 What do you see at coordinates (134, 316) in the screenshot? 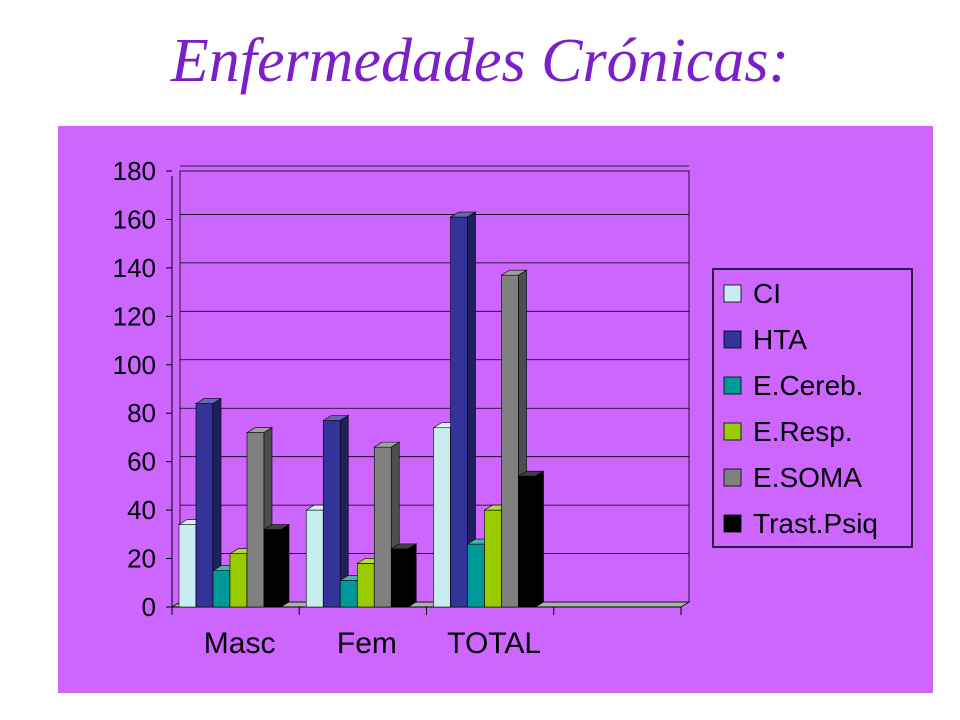
I see `y-tick-label: 120` at bounding box center [134, 316].